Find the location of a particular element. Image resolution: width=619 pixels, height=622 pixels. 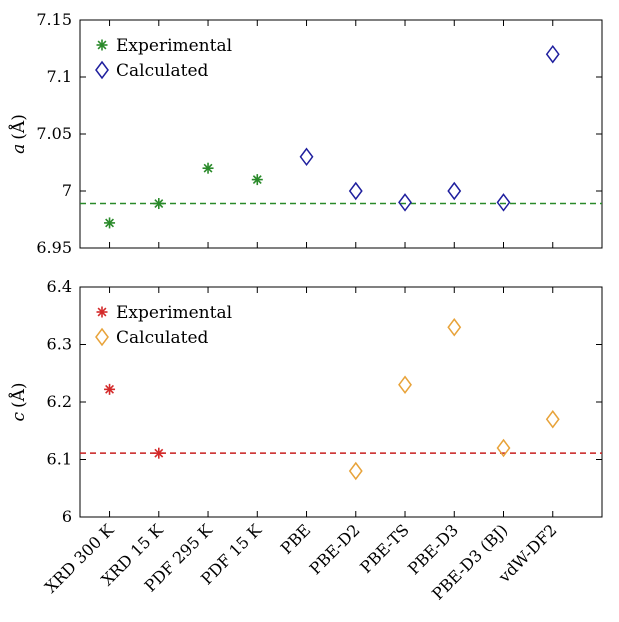

y-tick-label: 6.95 is located at coordinates (54, 247).